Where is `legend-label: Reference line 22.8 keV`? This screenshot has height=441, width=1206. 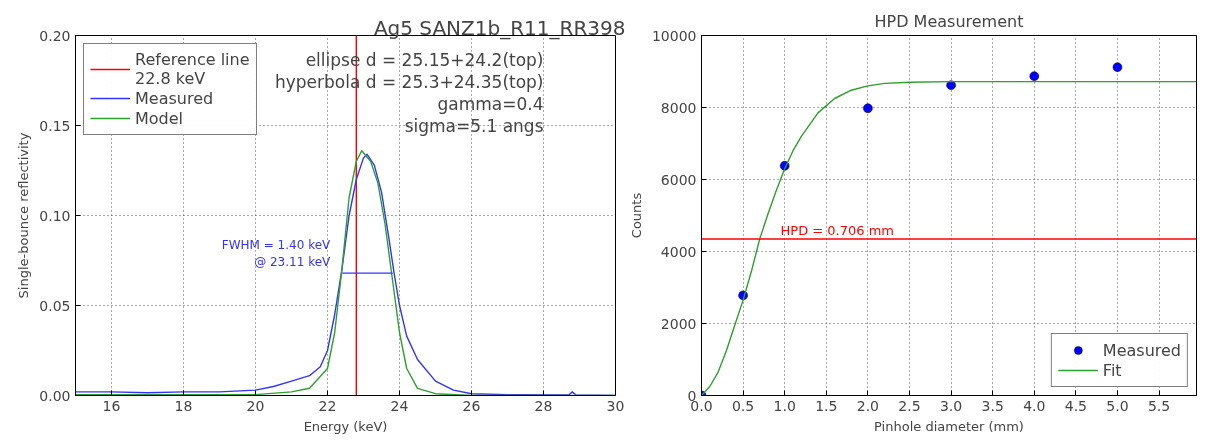
legend-label: Reference line 22.8 keV is located at coordinates (192, 69).